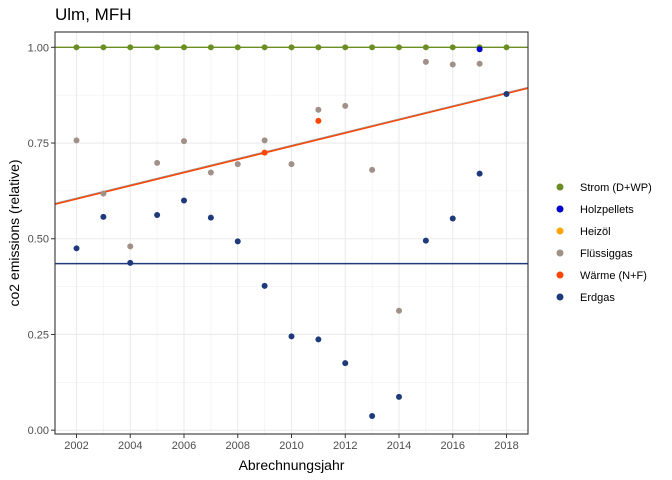  Describe the element at coordinates (38, 431) in the screenshot. I see `y-tick-label: 0.00` at that location.